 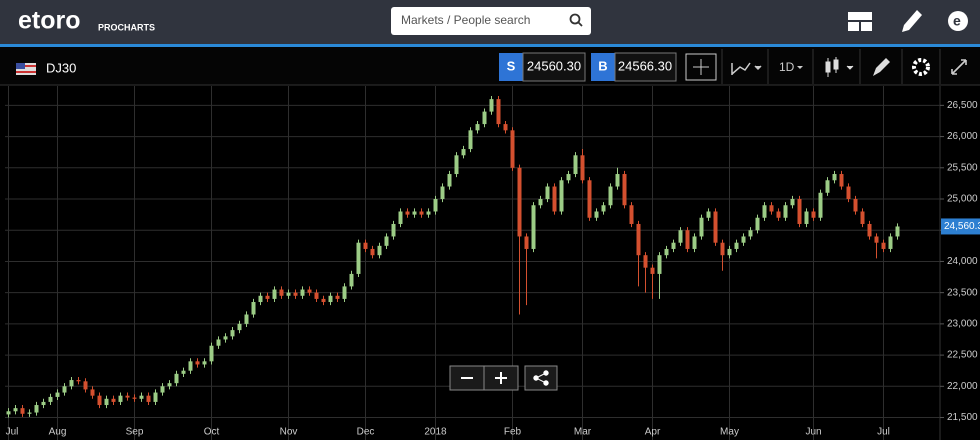 What do you see at coordinates (959, 67) in the screenshot?
I see `fullscreen-icon` at bounding box center [959, 67].